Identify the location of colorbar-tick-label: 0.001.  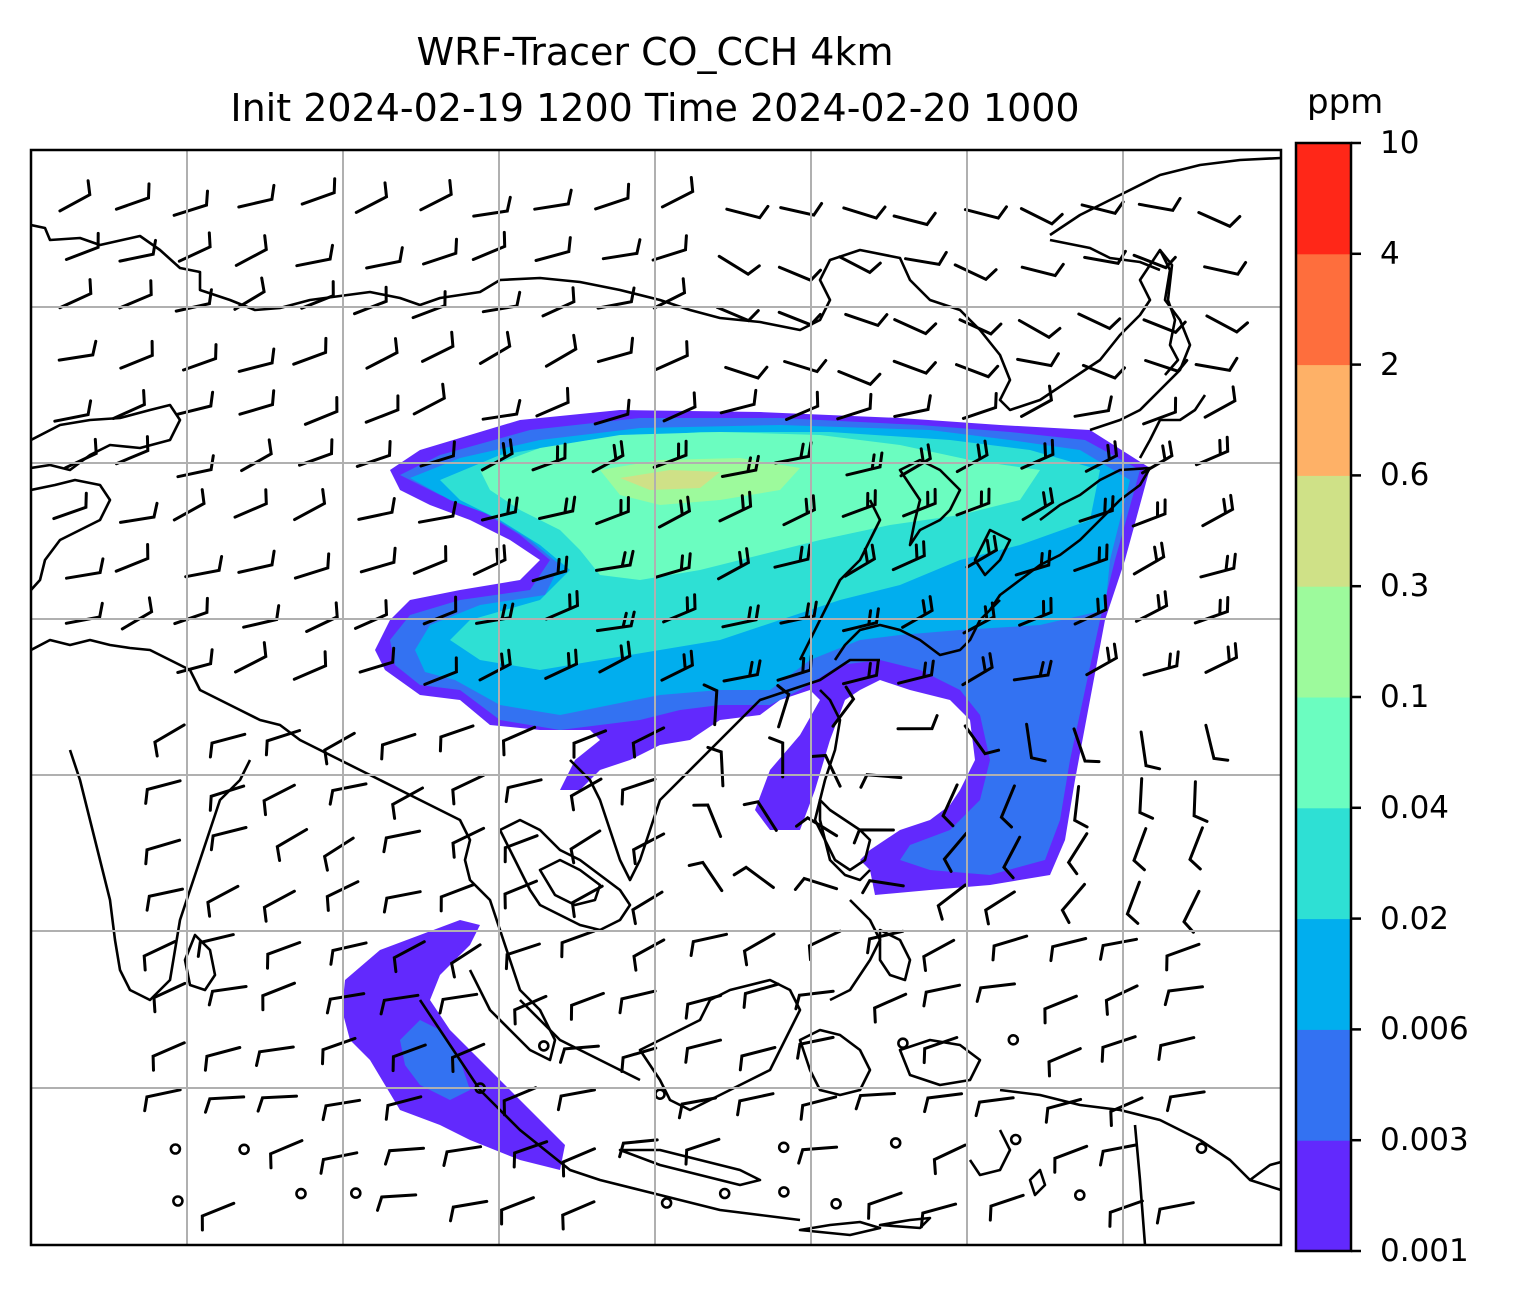
(1424, 1251).